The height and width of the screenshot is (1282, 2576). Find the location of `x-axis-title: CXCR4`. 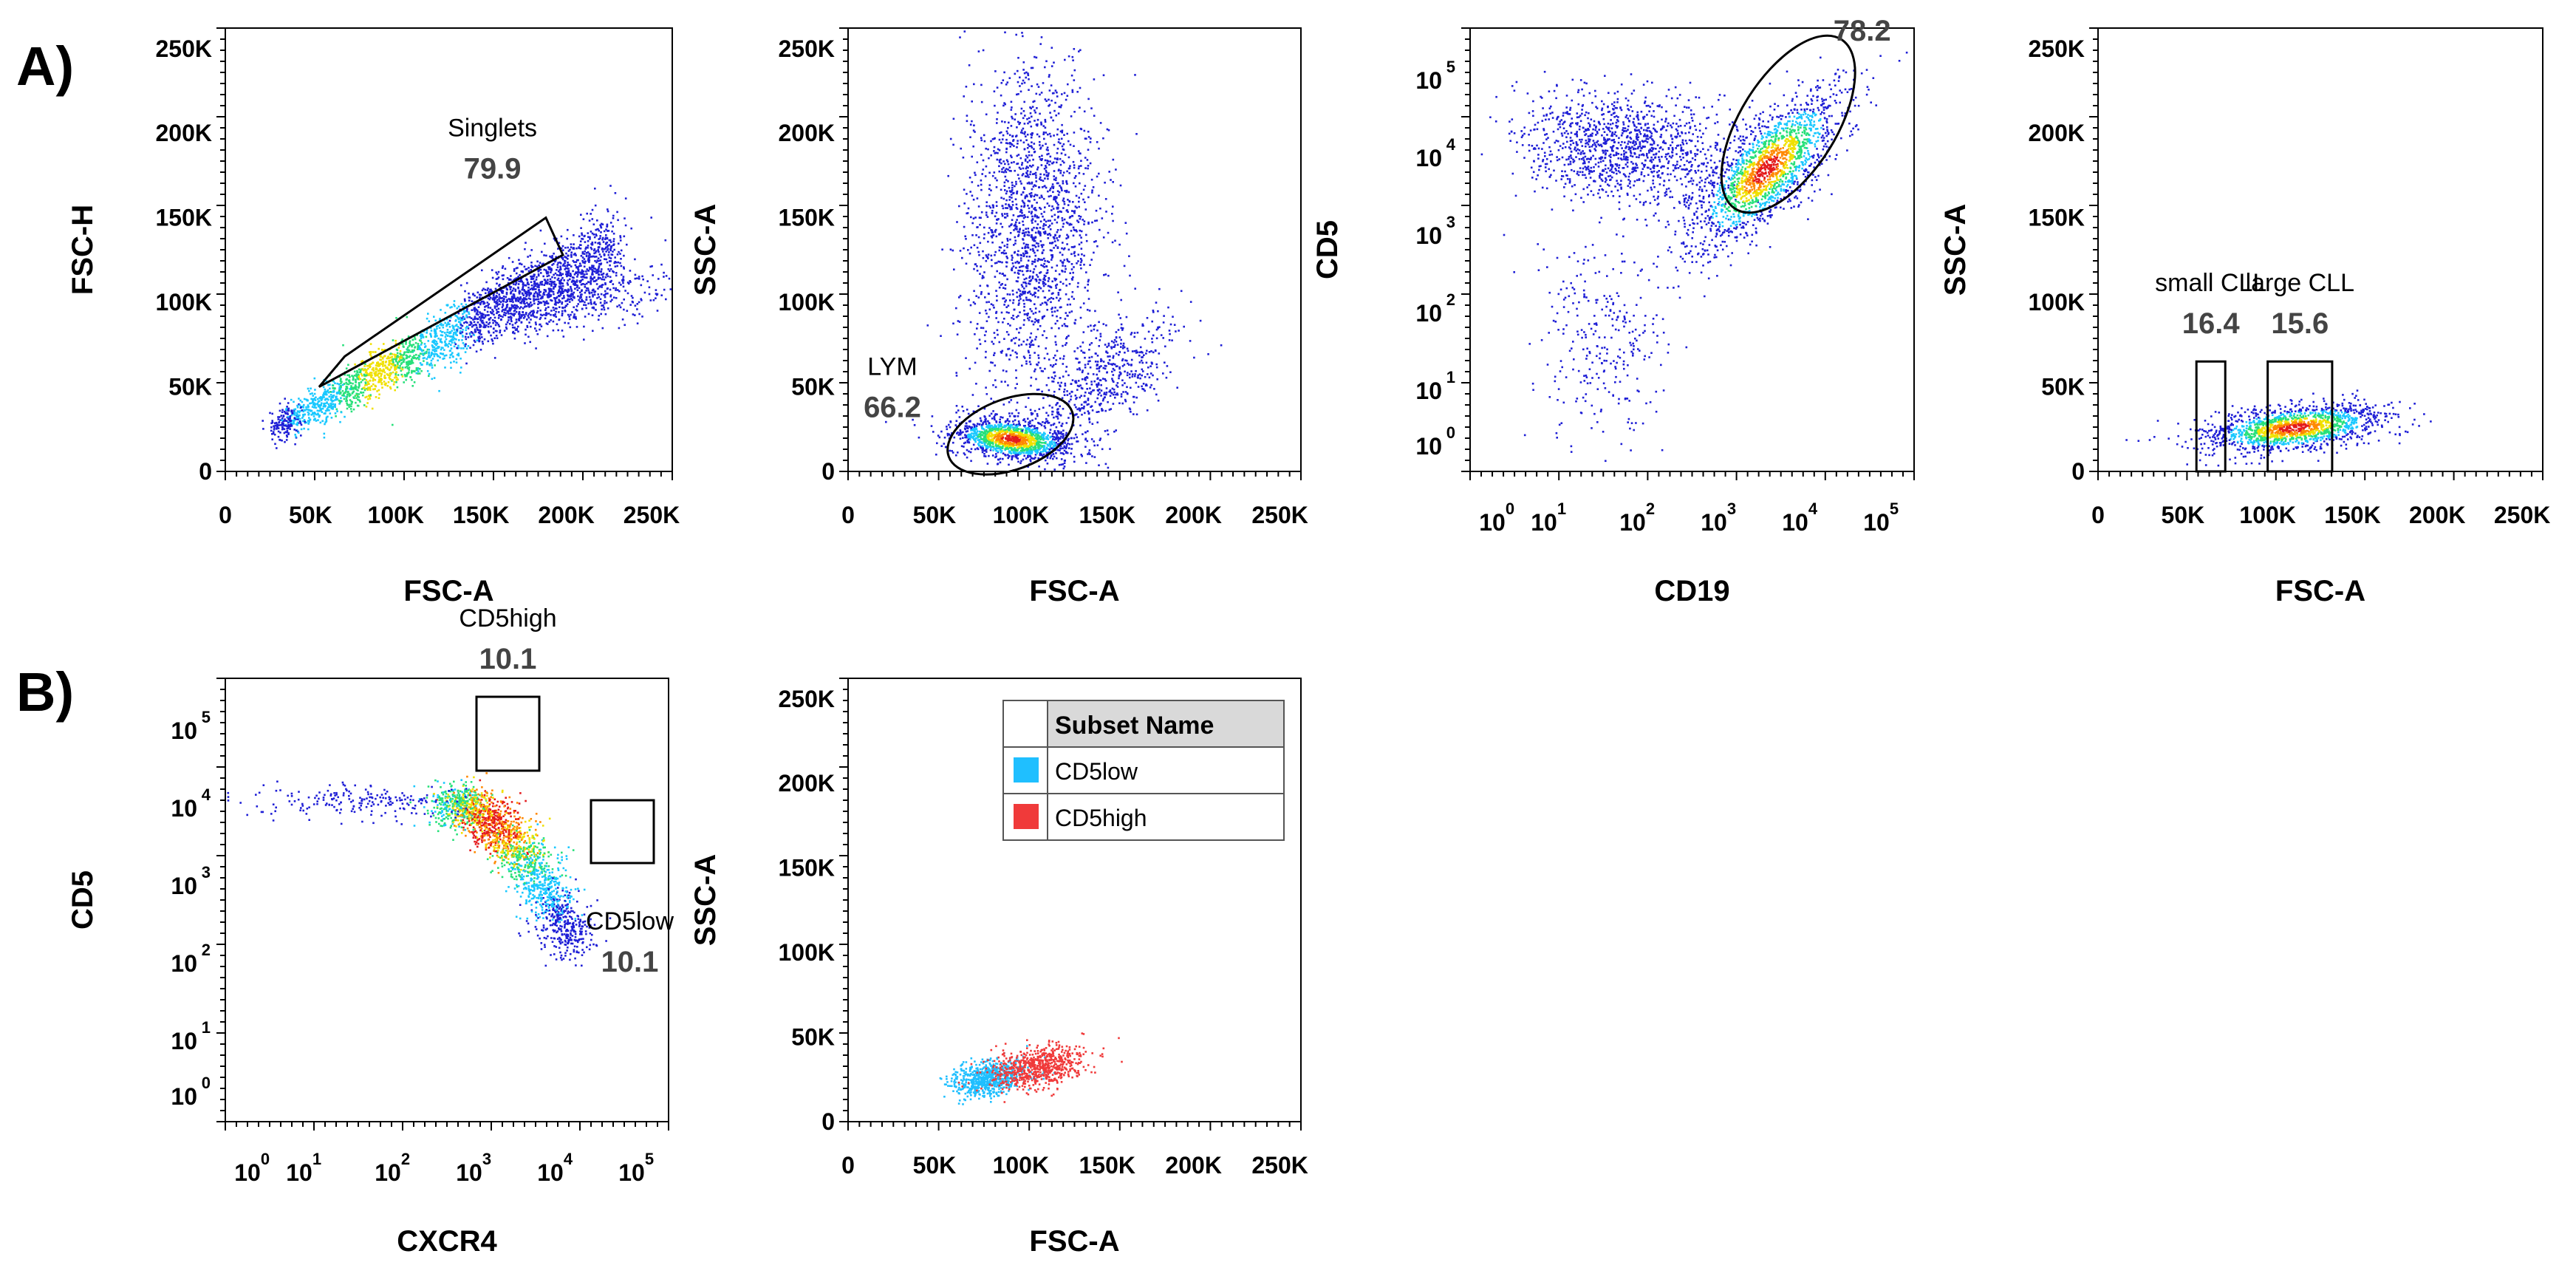

x-axis-title: CXCR4 is located at coordinates (447, 1241).